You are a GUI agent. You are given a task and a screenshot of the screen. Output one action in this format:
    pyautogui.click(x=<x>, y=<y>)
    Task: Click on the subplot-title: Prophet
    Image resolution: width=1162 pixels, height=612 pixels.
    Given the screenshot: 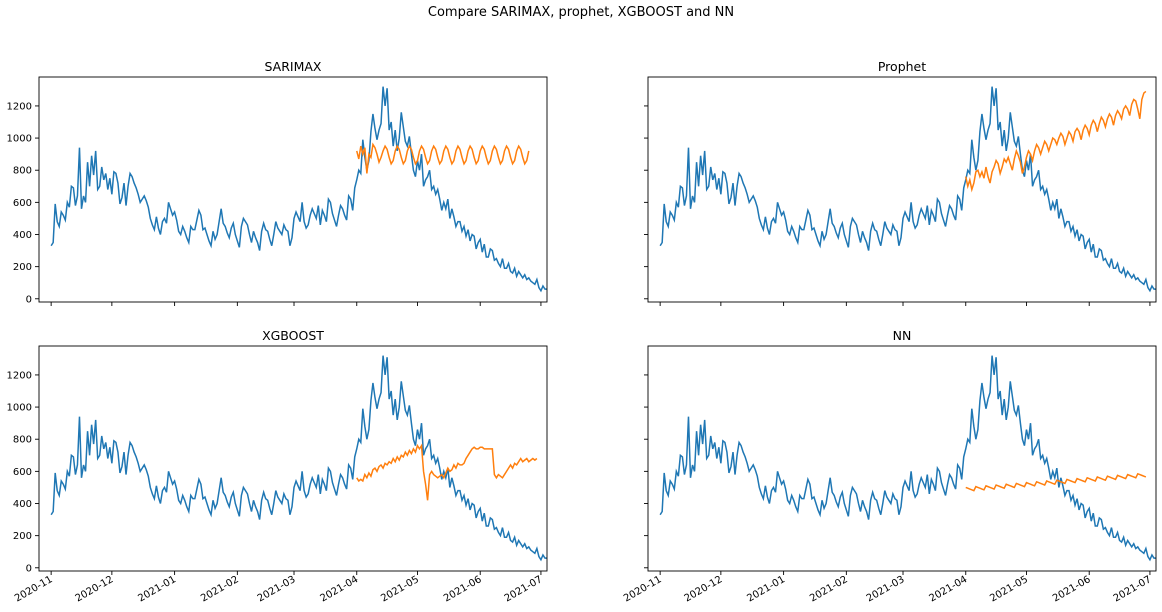 What is the action you would take?
    pyautogui.click(x=902, y=66)
    